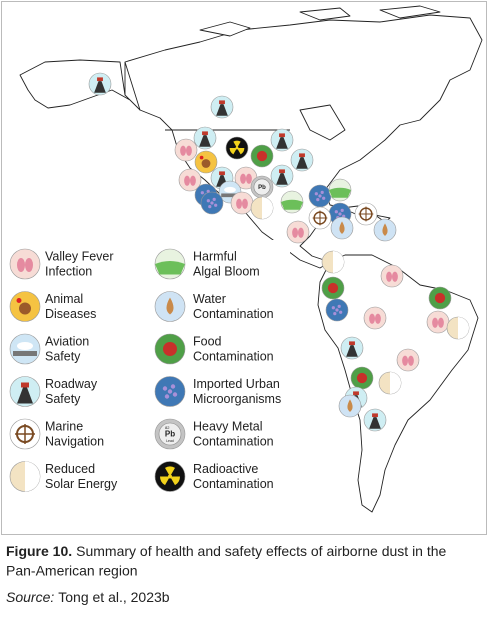 The width and height of the screenshot is (494, 622). Describe the element at coordinates (233, 441) in the screenshot. I see `legend-label: Contamination` at that location.